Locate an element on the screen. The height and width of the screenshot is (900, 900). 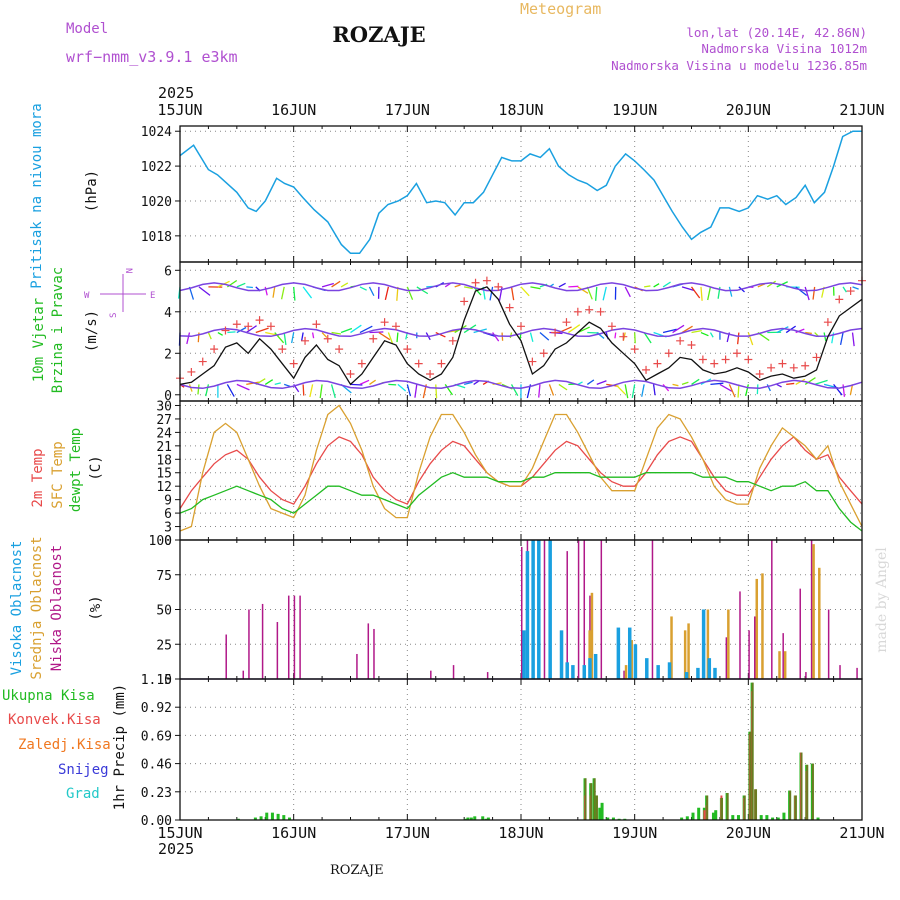
y-tick-label: 1022 is located at coordinates (156, 167).